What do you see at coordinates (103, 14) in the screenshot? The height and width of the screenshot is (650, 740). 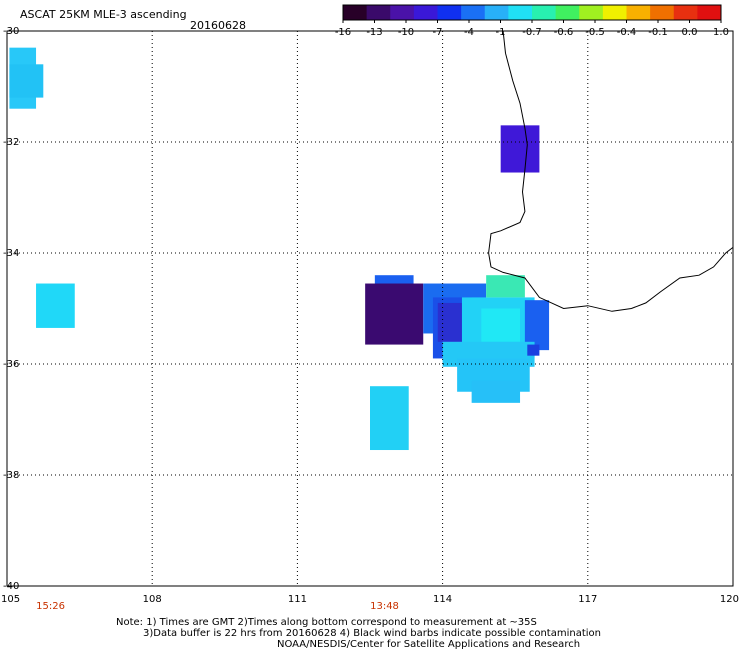 I see `product-title: ASCAT 25KM MLE-3 ascending` at bounding box center [103, 14].